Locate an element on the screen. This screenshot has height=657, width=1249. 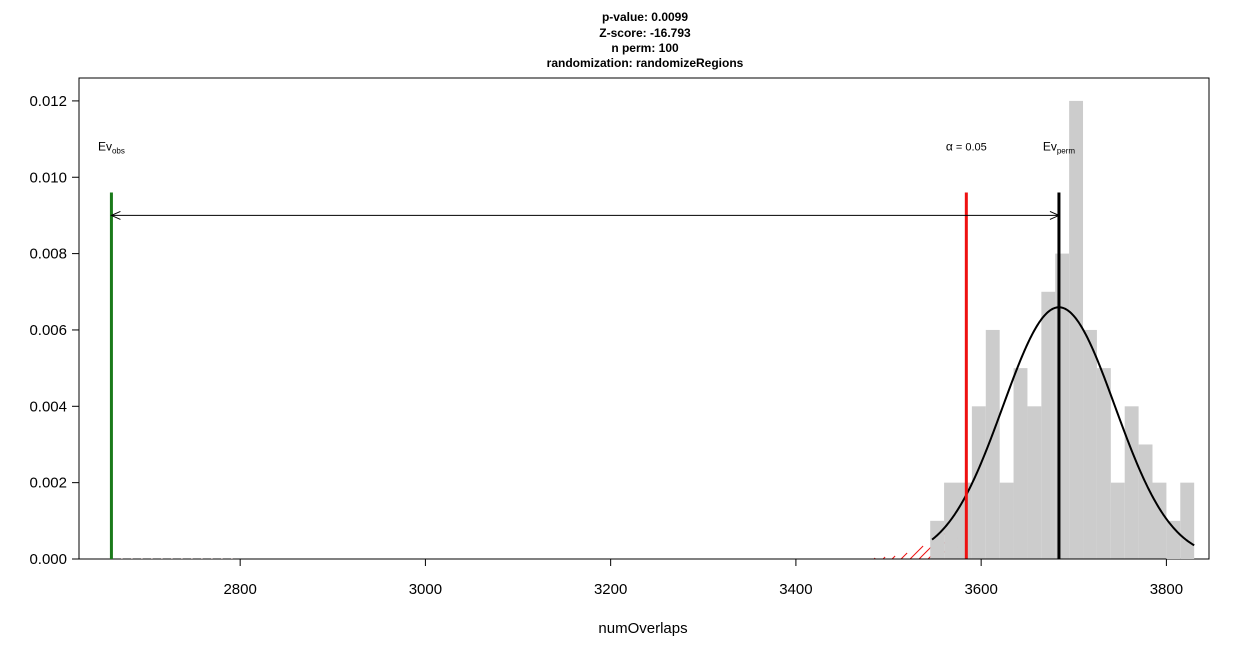
y-tick-label: 0.002 is located at coordinates (48, 483).